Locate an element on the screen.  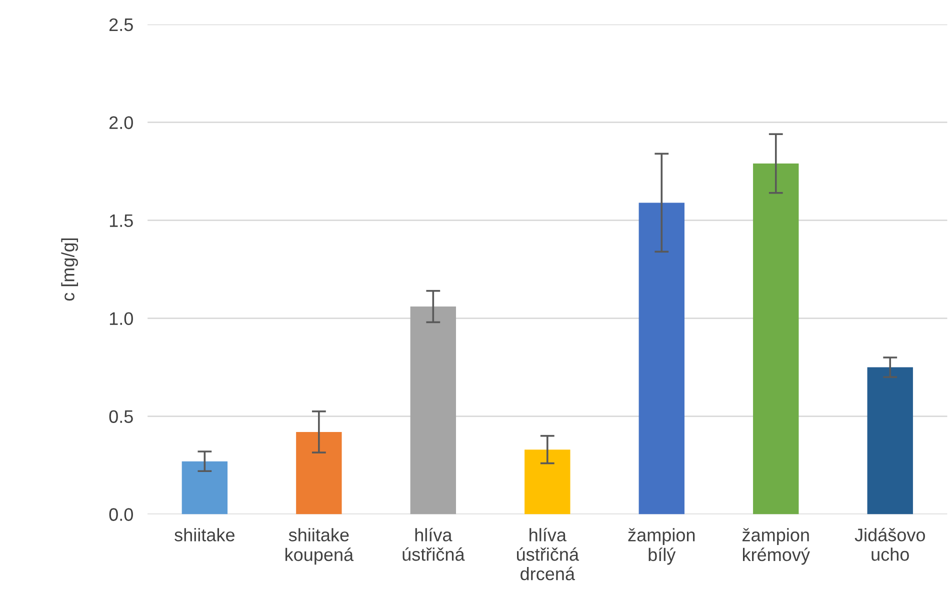
x-tick-label: žampion krémový is located at coordinates (776, 546).